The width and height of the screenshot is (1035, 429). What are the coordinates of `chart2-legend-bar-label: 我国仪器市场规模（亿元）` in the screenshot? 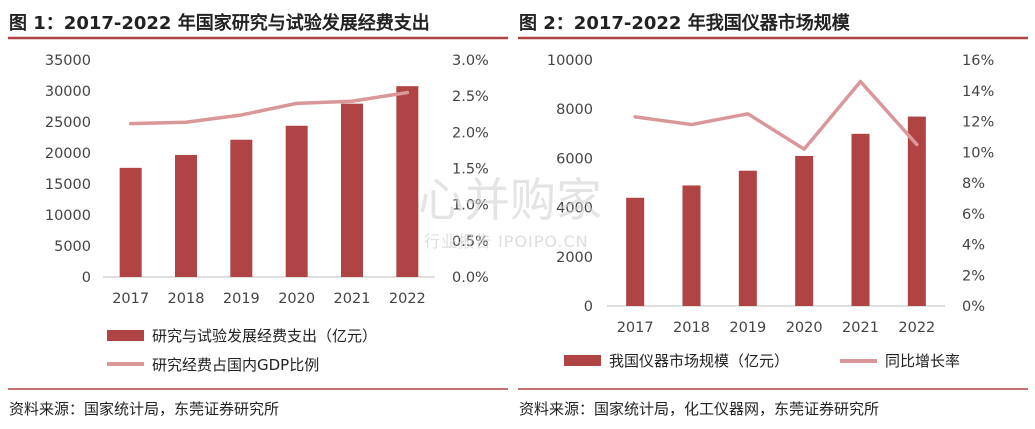 It's located at (699, 361).